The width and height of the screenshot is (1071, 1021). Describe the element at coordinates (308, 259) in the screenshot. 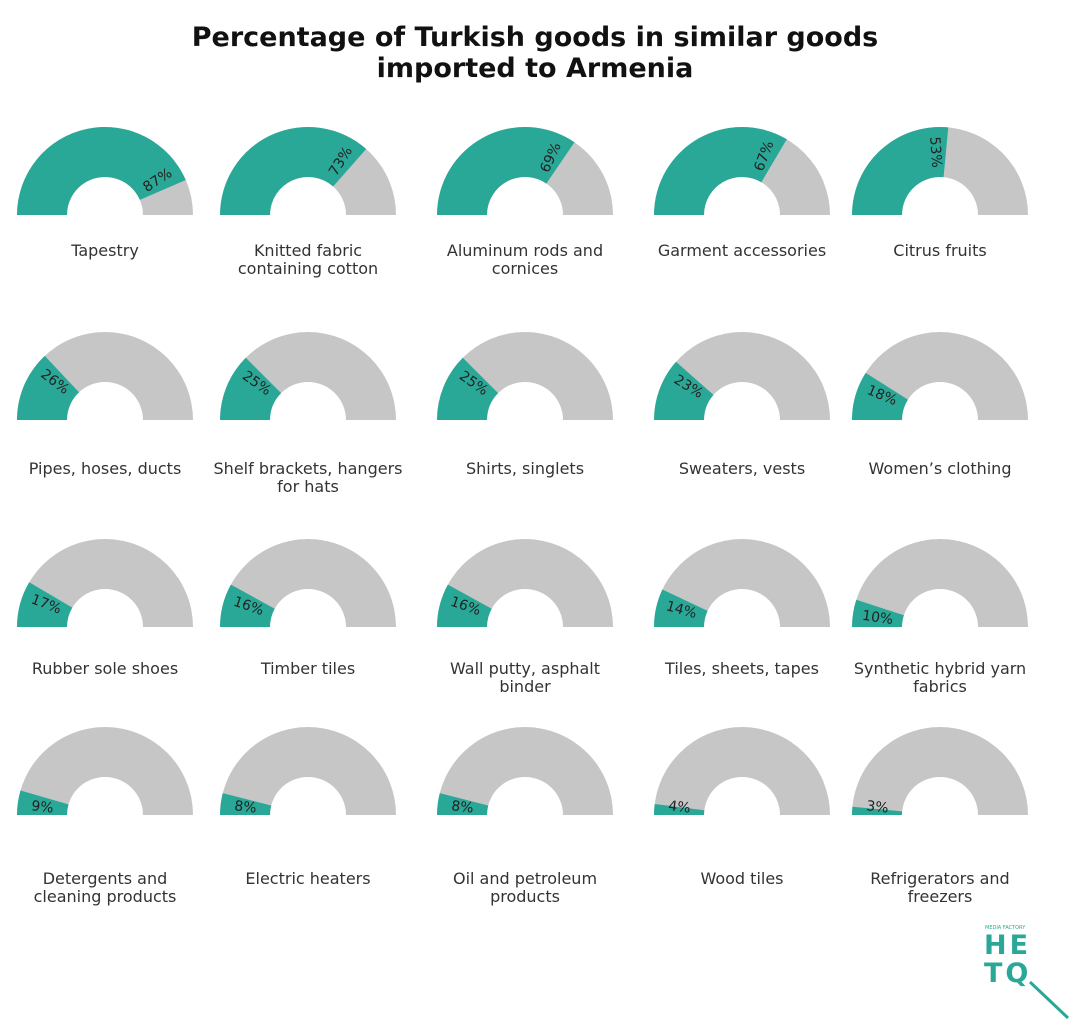

I see `category-label: Knitted fabric containing cotton` at that location.